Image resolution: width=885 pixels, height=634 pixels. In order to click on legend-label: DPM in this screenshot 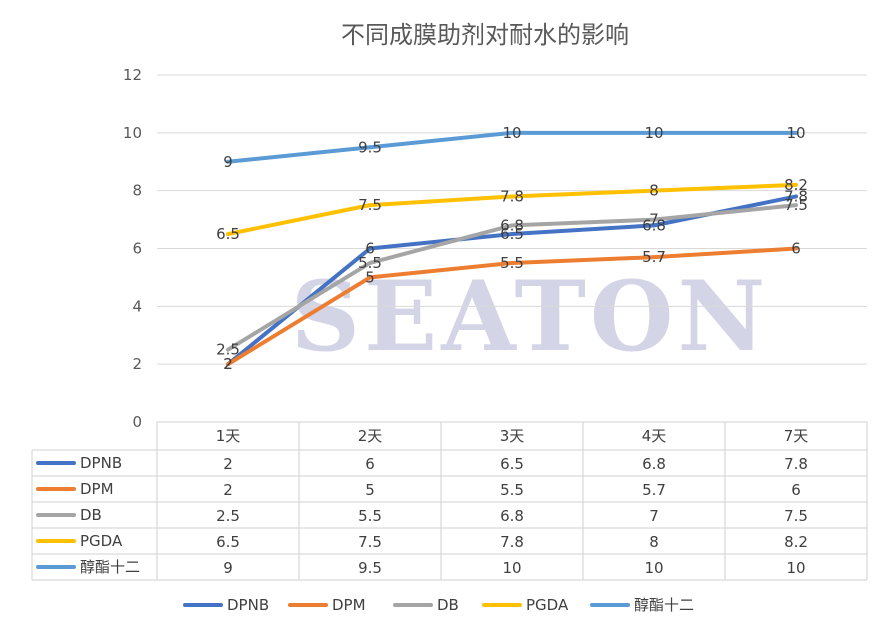, I will do `click(349, 605)`.